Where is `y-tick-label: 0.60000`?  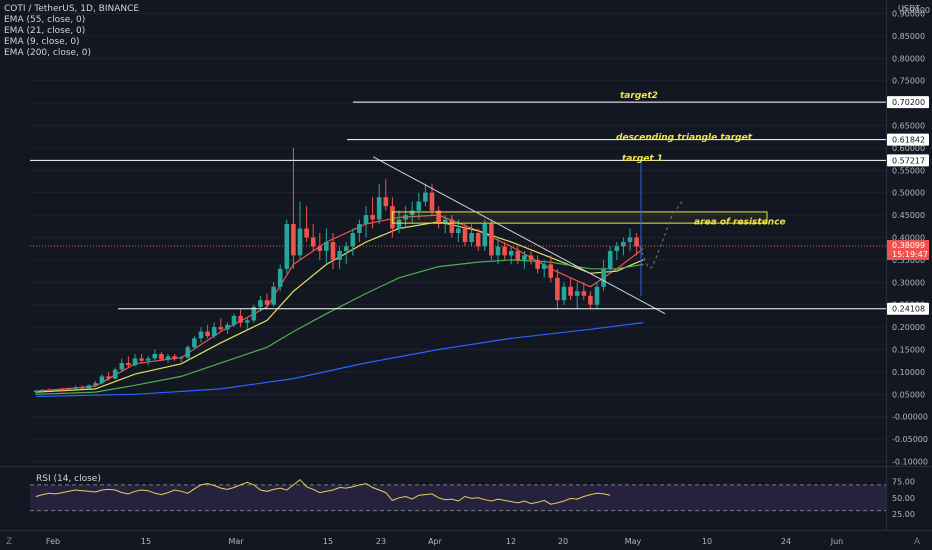
y-tick-label: 0.60000 is located at coordinates (908, 148).